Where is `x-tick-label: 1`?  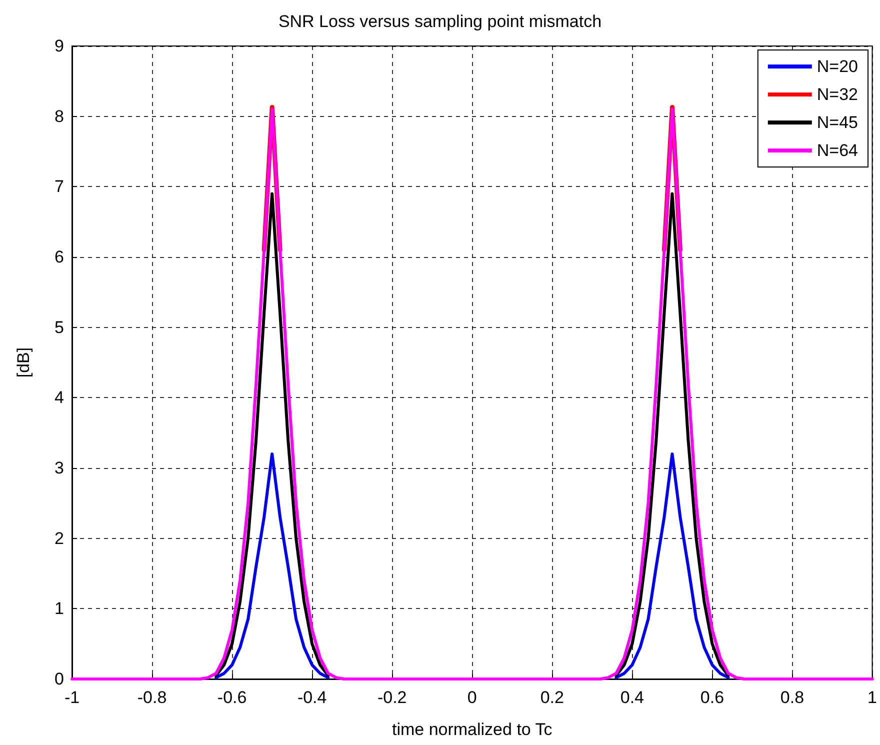 x-tick-label: 1 is located at coordinates (873, 697).